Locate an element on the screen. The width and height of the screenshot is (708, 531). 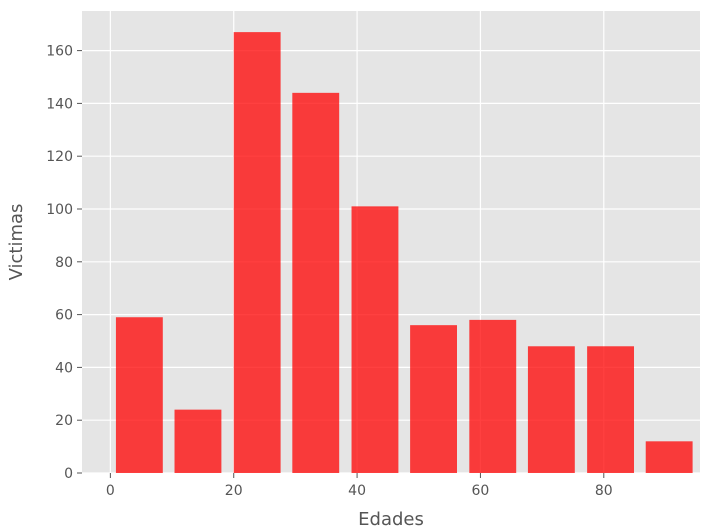
y-tick-label: 20 is located at coordinates (64, 421).